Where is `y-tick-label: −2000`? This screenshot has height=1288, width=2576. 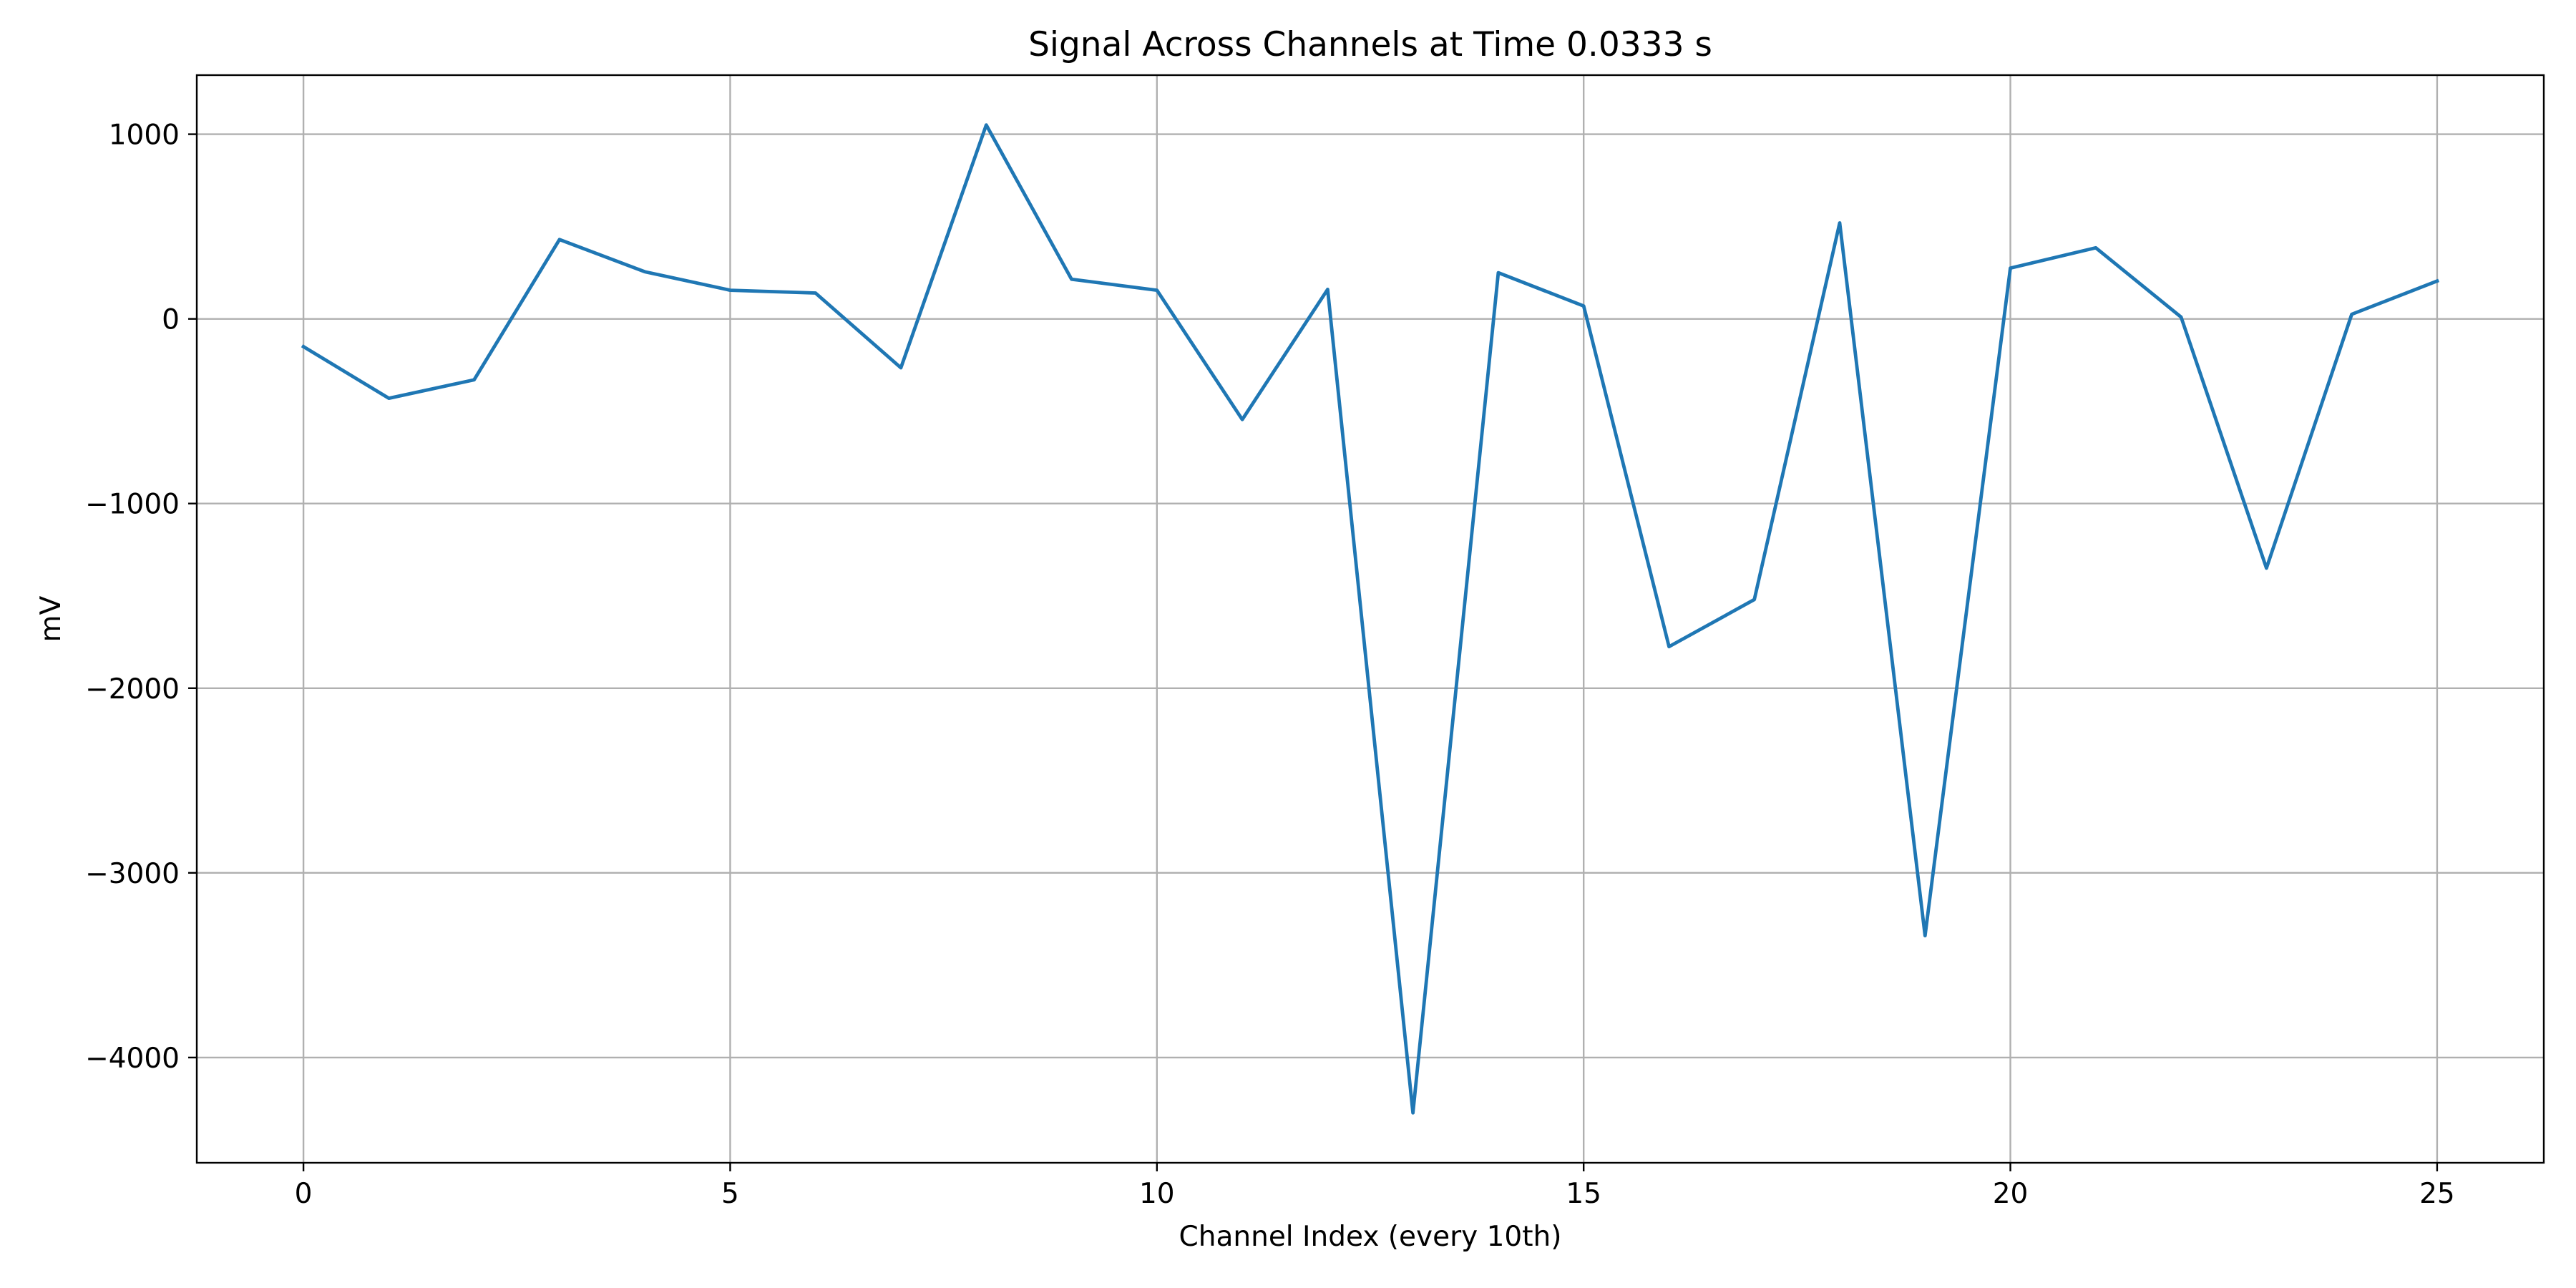 y-tick-label: −2000 is located at coordinates (132, 689).